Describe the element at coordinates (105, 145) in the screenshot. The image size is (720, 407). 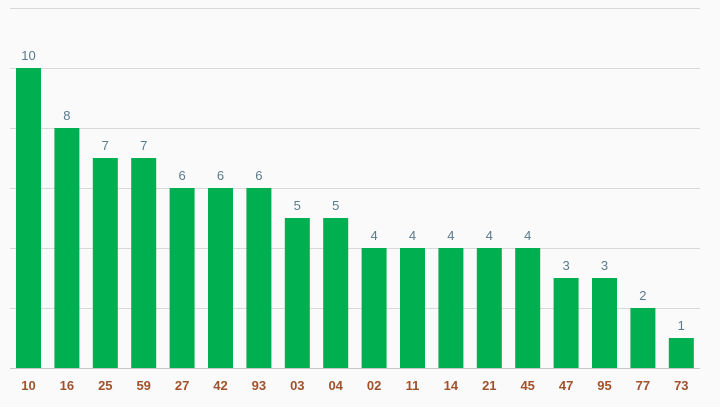
I see `value-label-25: 7` at that location.